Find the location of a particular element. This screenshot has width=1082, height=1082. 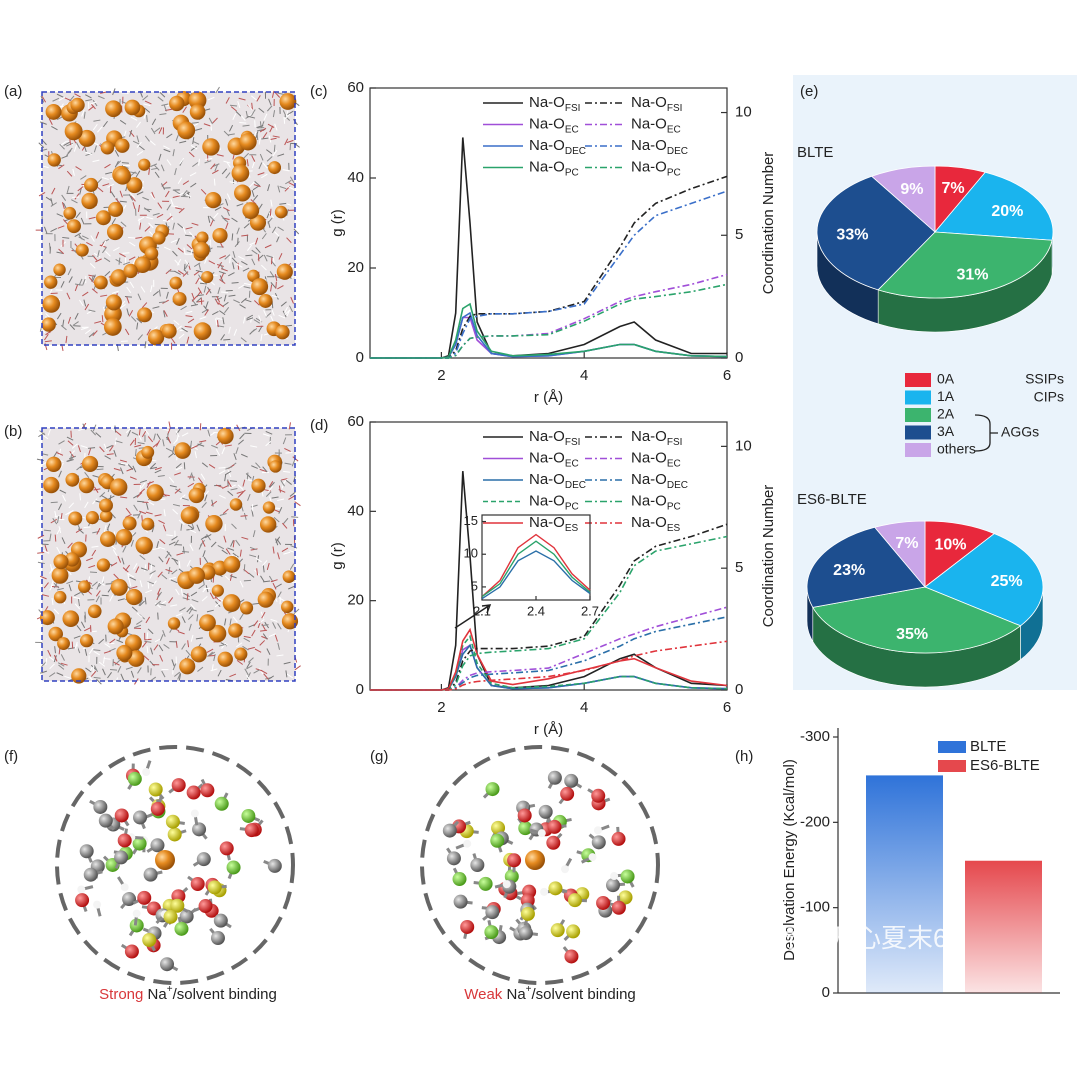

x-tick-label: 6 is located at coordinates (727, 707).